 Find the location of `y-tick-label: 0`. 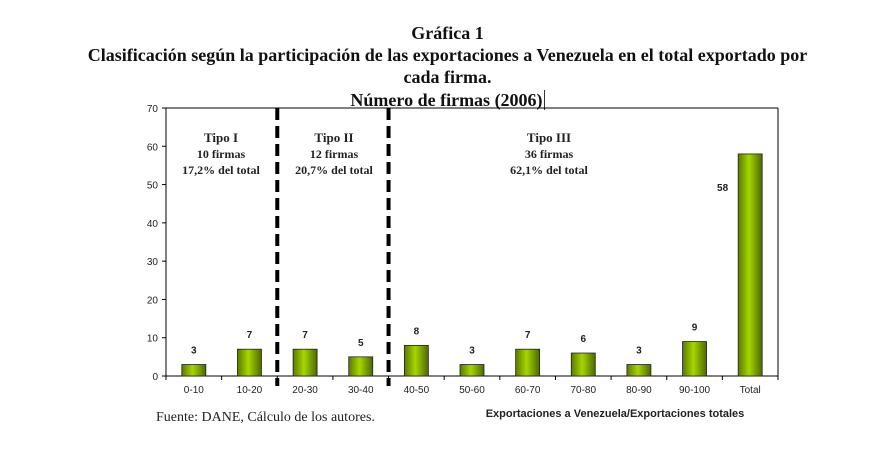

y-tick-label: 0 is located at coordinates (155, 377).